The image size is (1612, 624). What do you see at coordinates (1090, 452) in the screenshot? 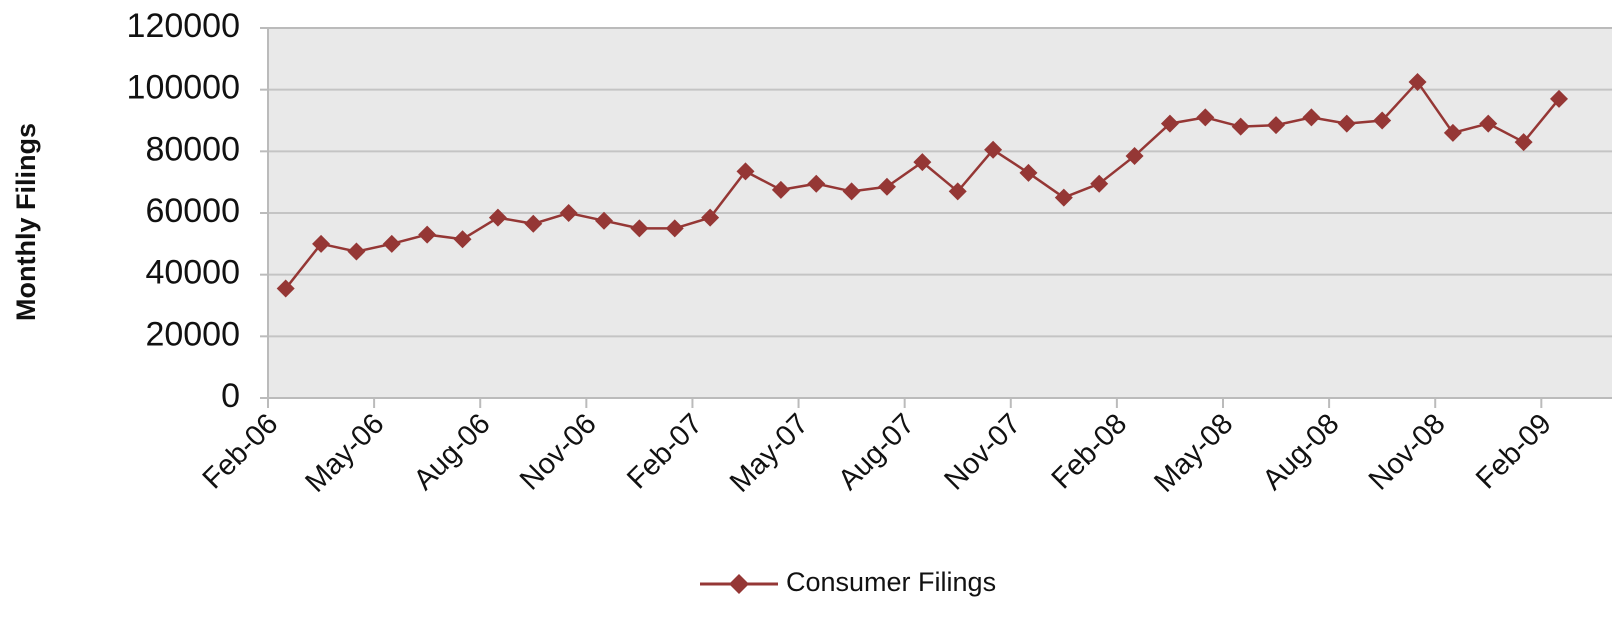
I see `x-tick-label: Feb-08` at bounding box center [1090, 452].